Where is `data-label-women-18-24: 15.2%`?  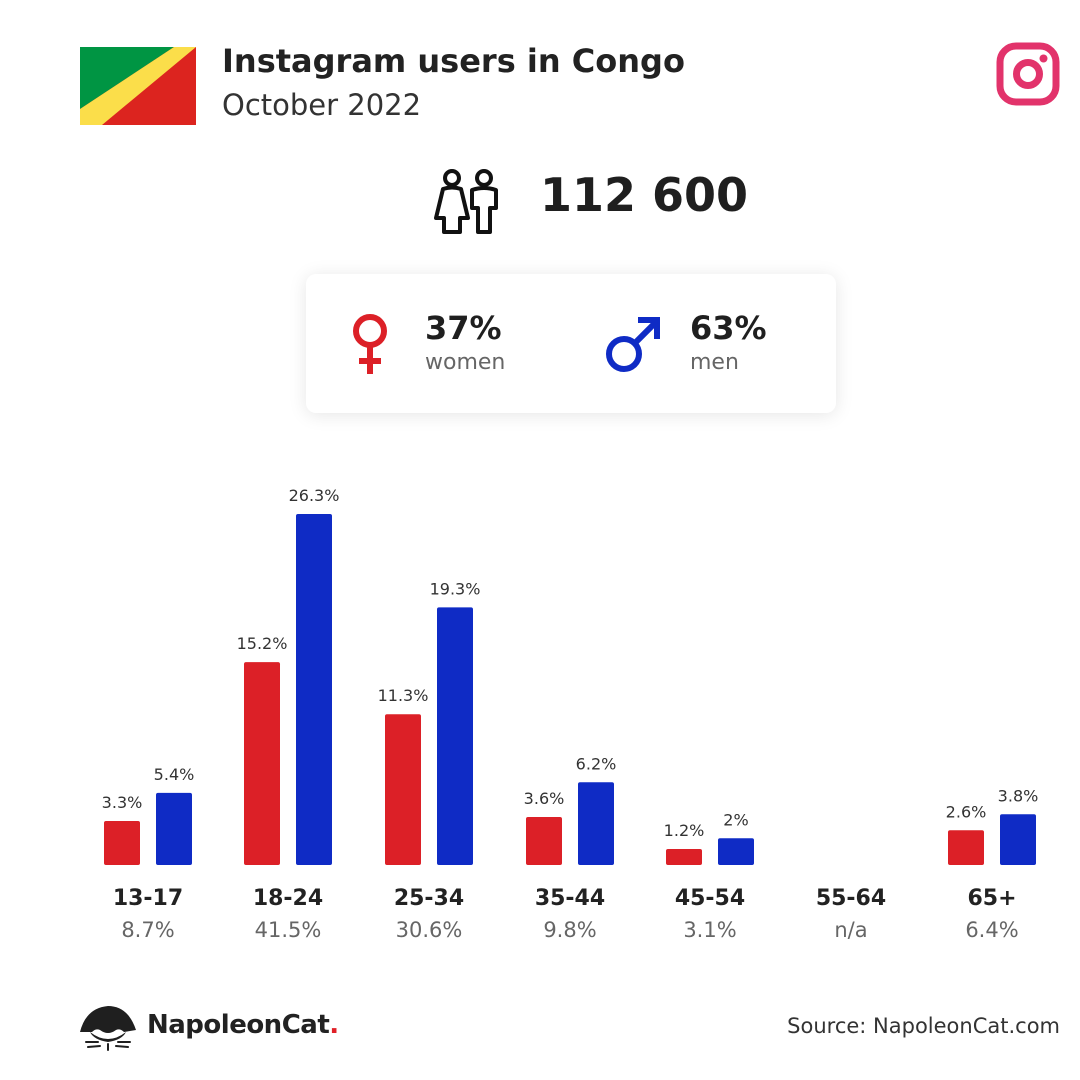 data-label-women-18-24: 15.2% is located at coordinates (262, 643).